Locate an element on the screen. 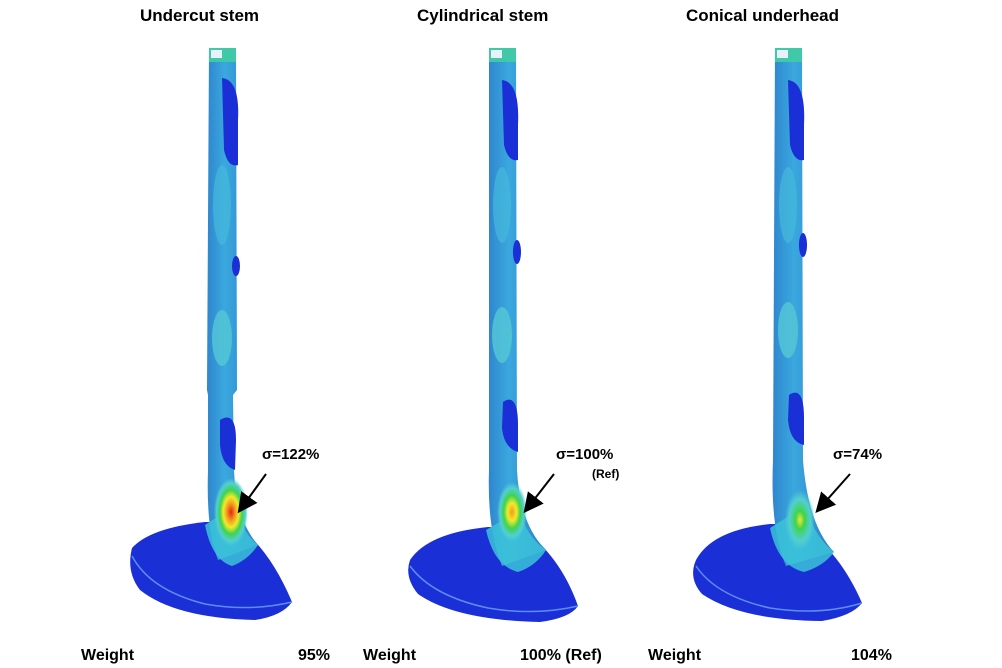 Image resolution: width=1002 pixels, height=668 pixels. valve-cylindrical-stem is located at coordinates (493, 335).